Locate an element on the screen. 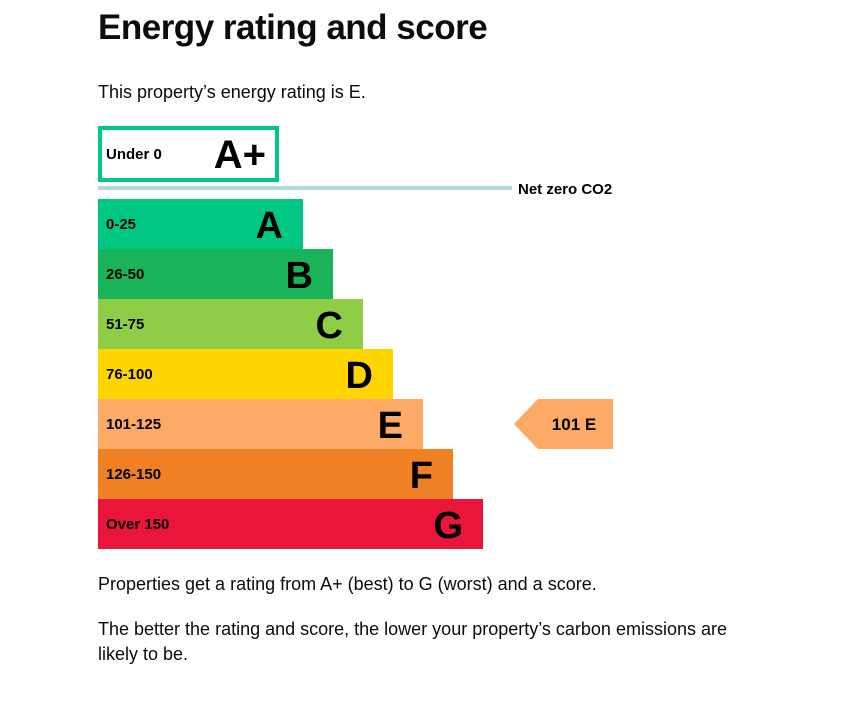  band-e-letter: E is located at coordinates (390, 426).